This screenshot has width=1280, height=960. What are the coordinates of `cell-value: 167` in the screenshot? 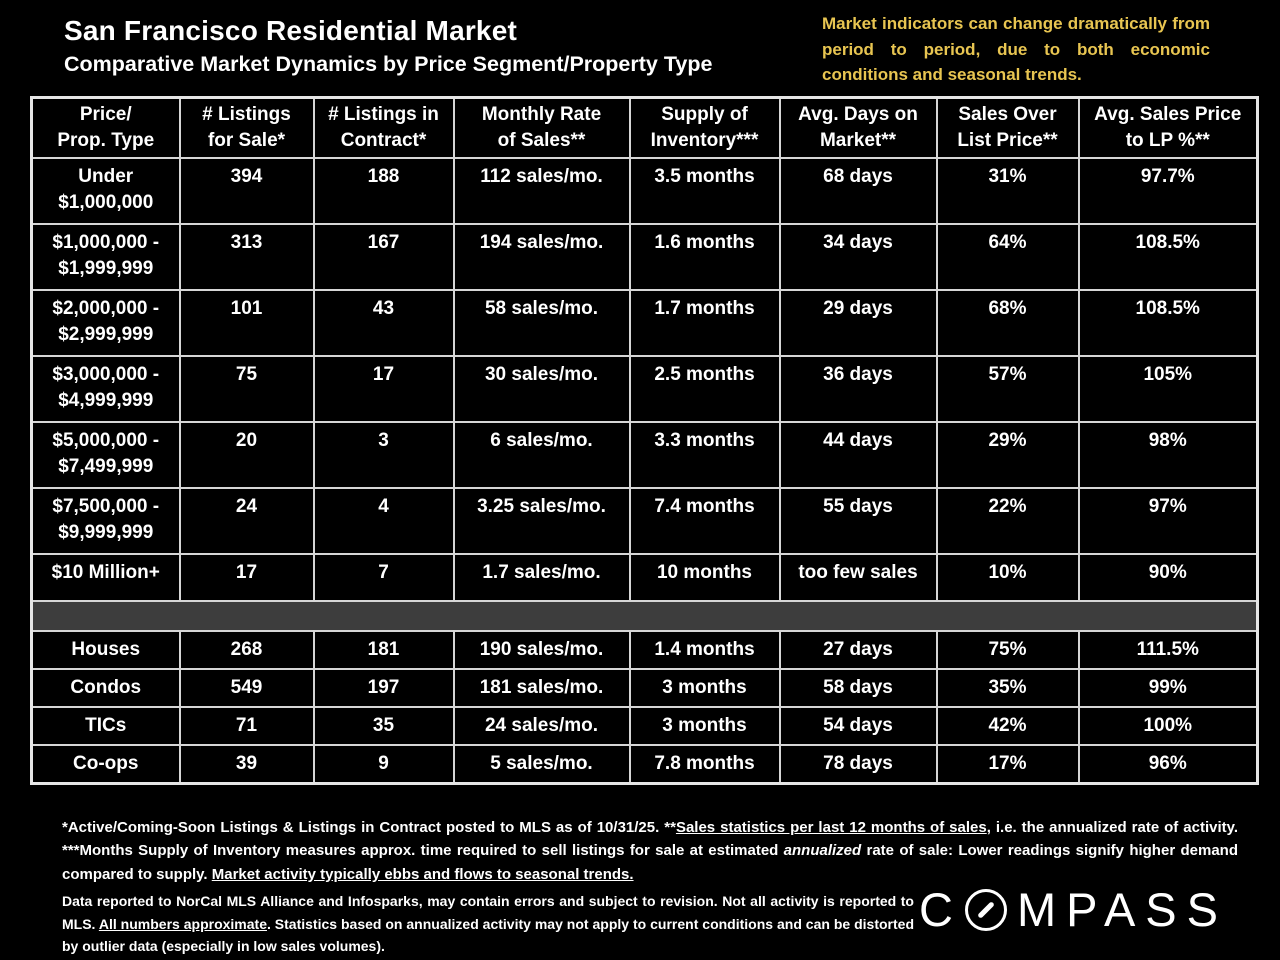 It's located at (383, 257).